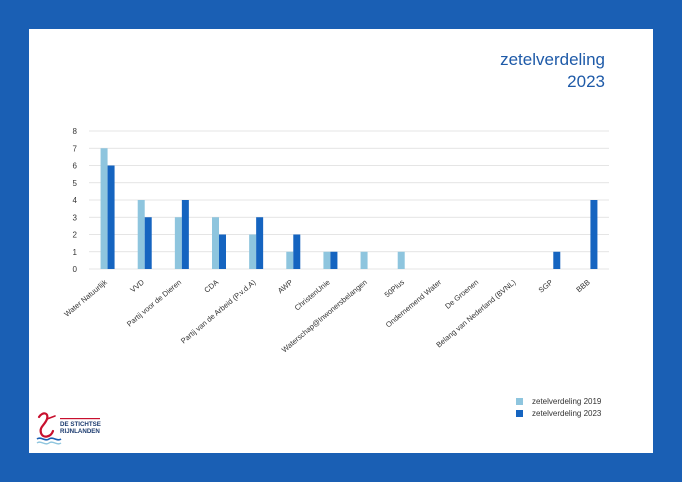 Image resolution: width=682 pixels, height=482 pixels. Describe the element at coordinates (475, 313) in the screenshot. I see `x-category-label: Belang van Nederland (BVNL)` at that location.